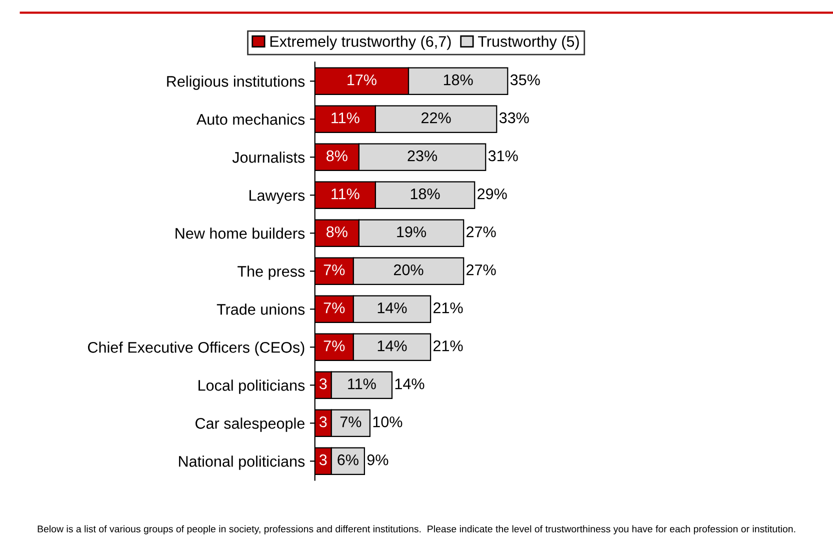 The image size is (833, 550). What do you see at coordinates (387, 422) in the screenshot?
I see `total-label: 10%` at bounding box center [387, 422].